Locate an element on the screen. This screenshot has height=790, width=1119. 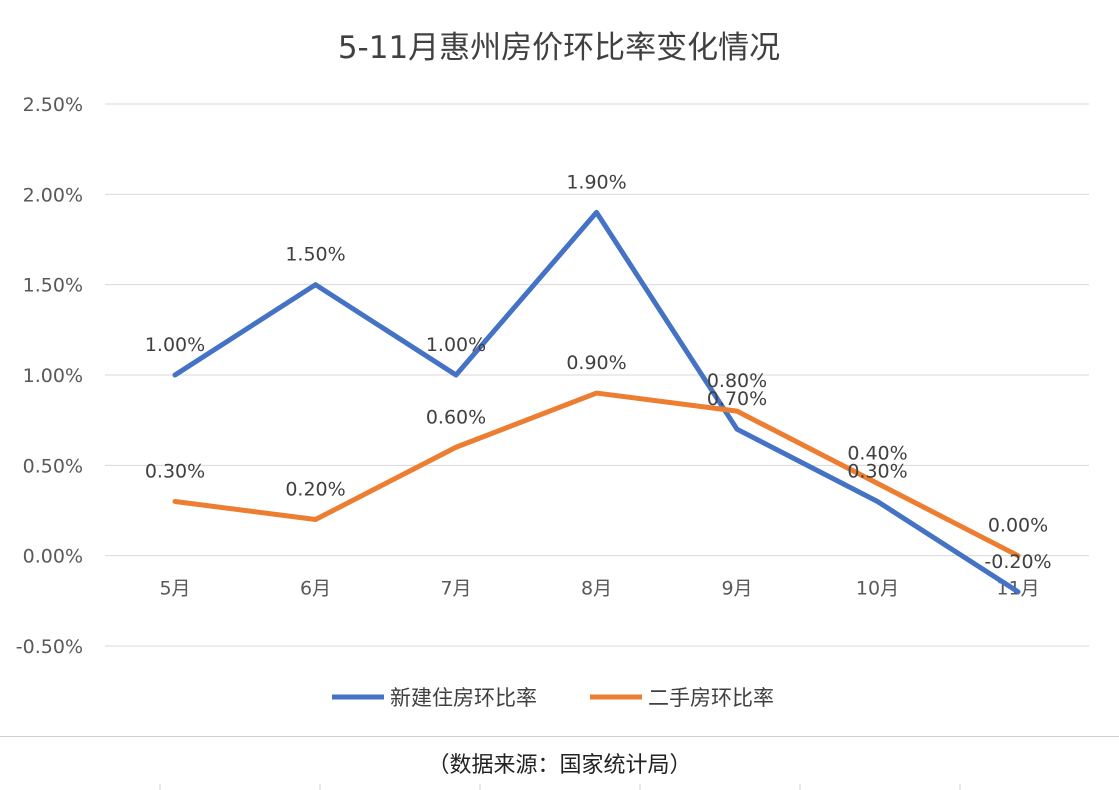
data-label: 0.90% is located at coordinates (596, 363).